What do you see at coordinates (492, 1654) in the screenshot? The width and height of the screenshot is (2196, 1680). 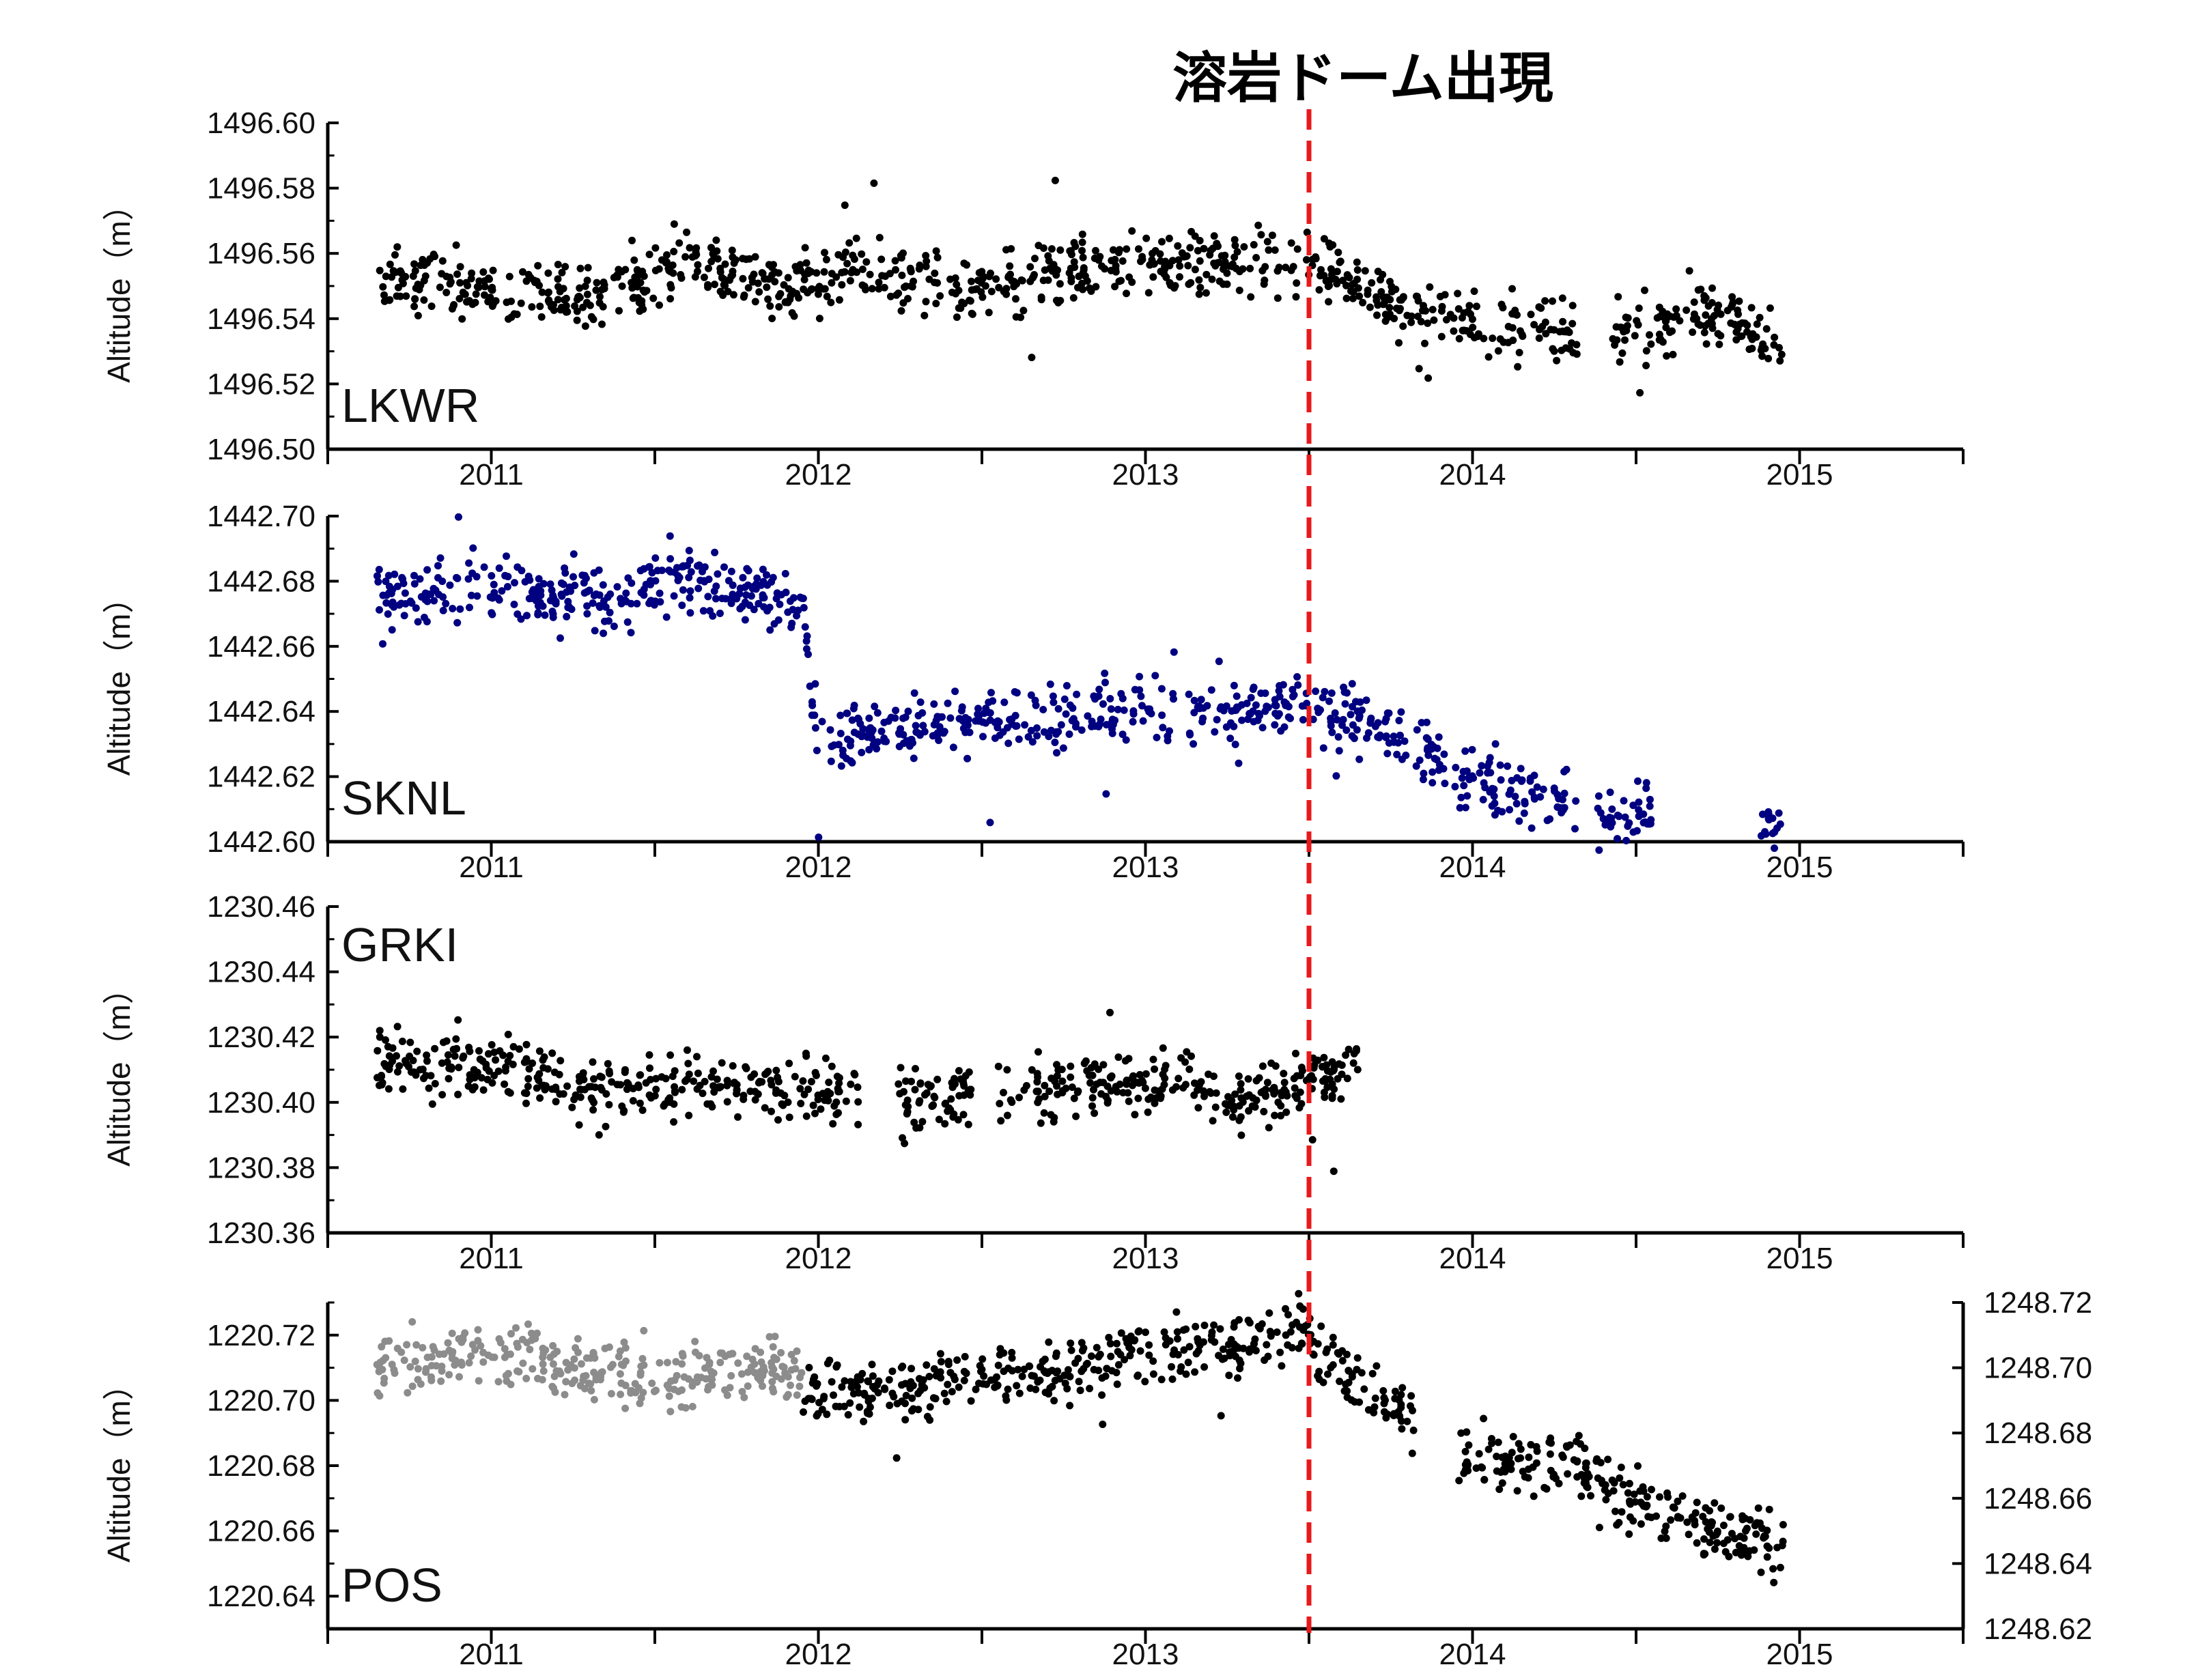 I see `x-tick-label: 2011` at bounding box center [492, 1654].